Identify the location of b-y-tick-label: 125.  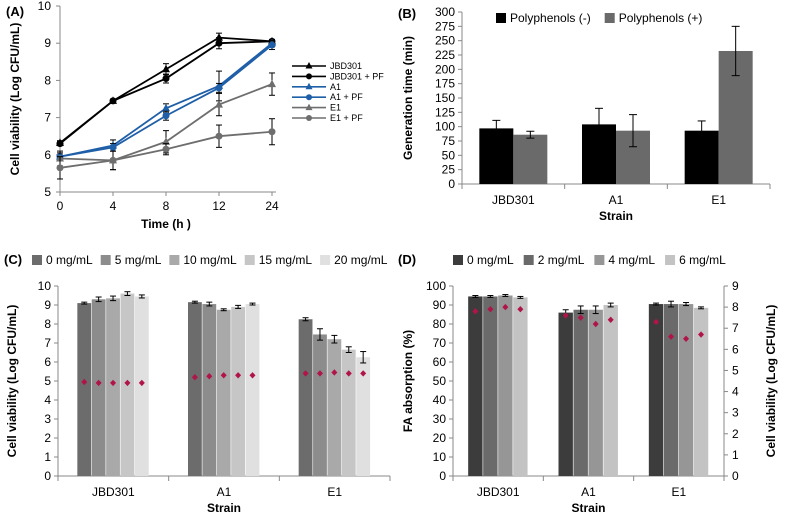
(445, 112).